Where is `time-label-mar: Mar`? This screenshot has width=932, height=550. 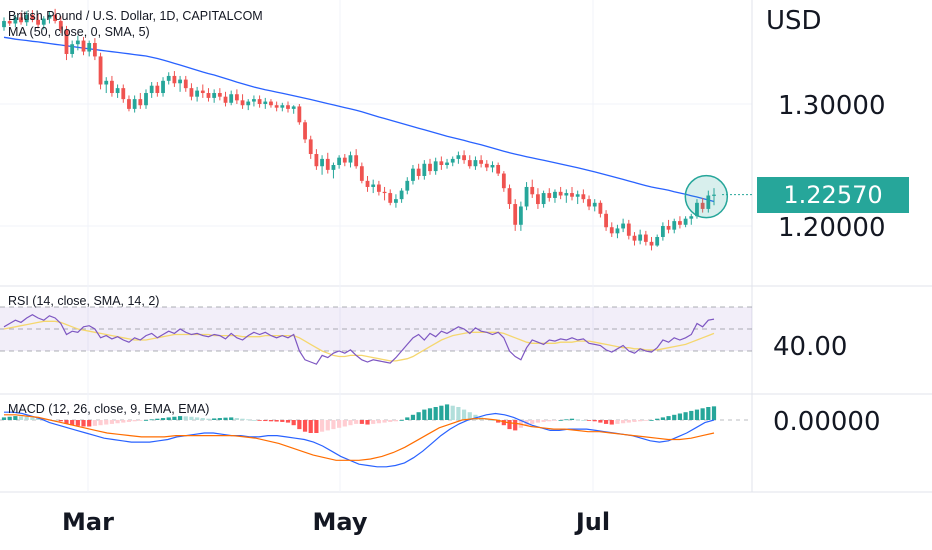 time-label-mar: Mar is located at coordinates (88, 522).